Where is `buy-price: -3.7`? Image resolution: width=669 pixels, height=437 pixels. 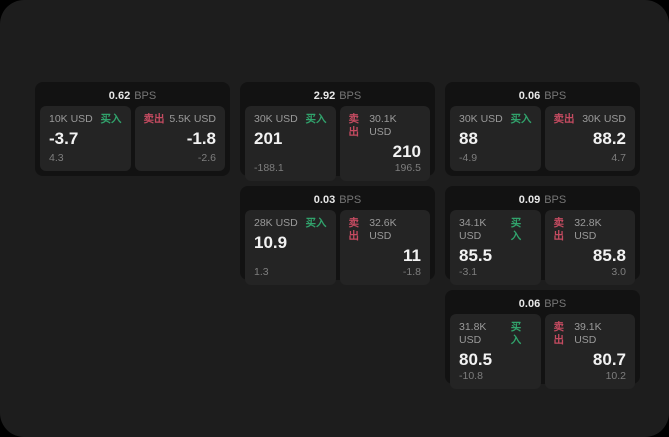 buy-price: -3.7 is located at coordinates (64, 138).